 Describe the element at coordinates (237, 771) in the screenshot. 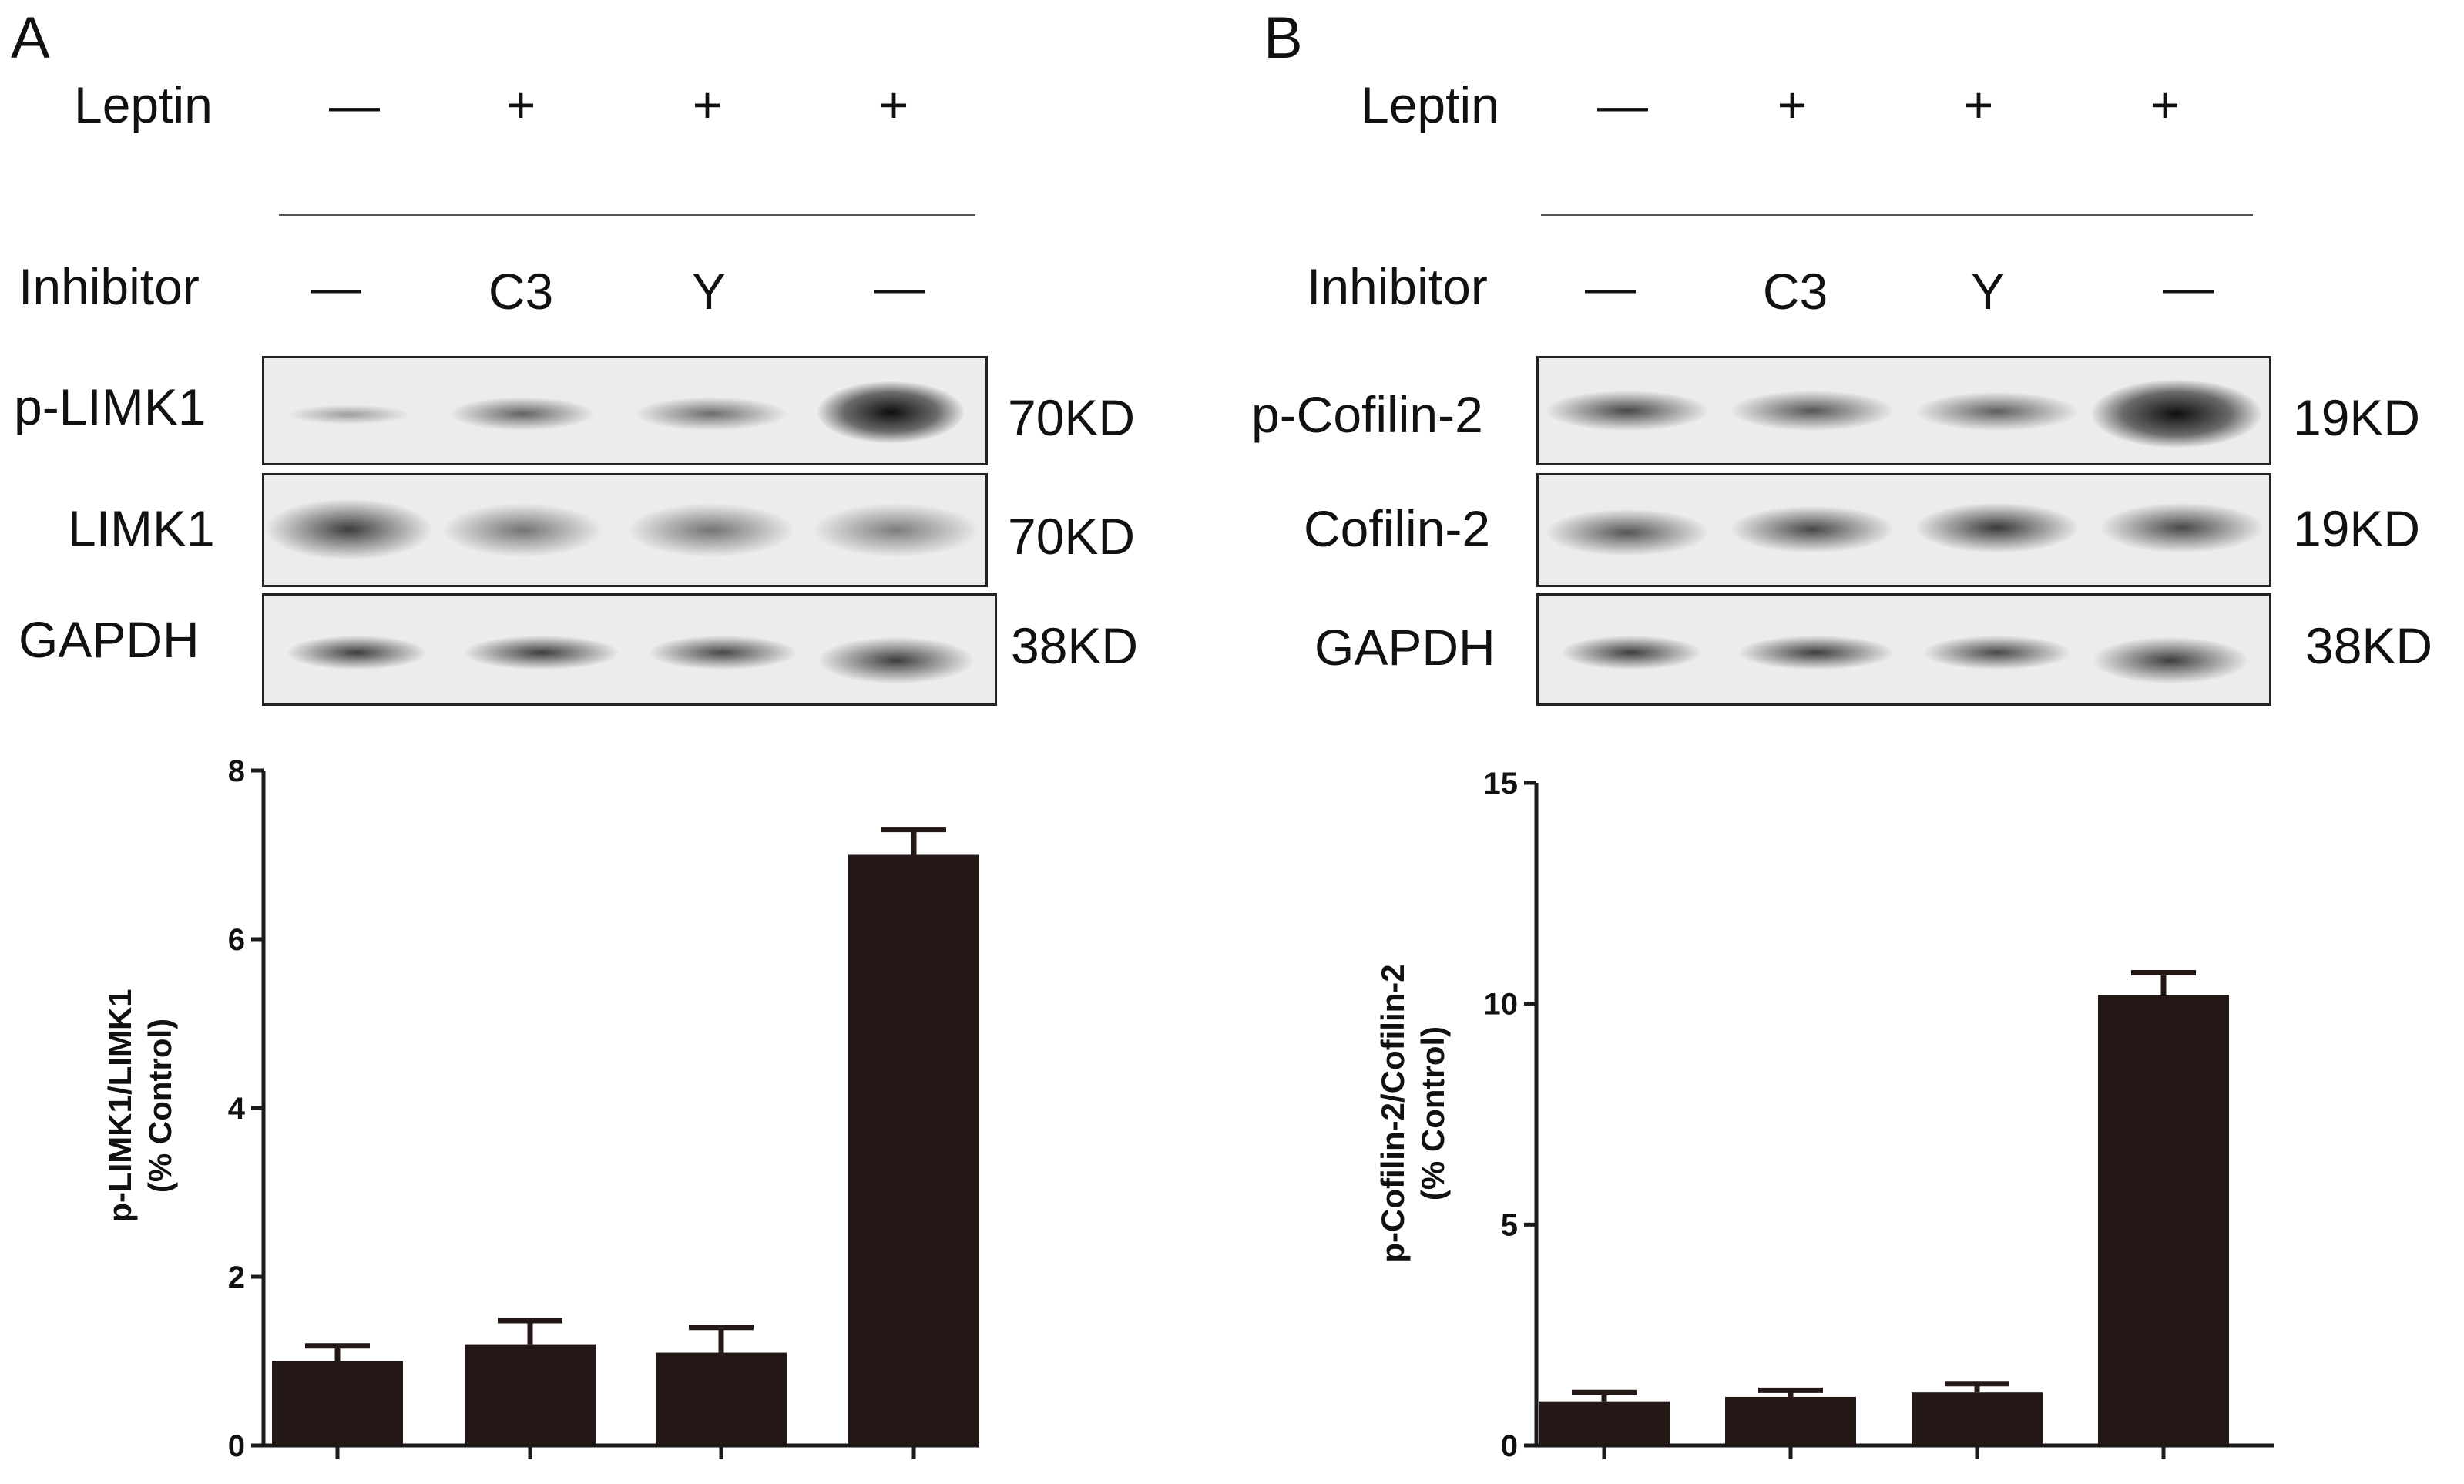

I see `y-tick-label: 8` at that location.